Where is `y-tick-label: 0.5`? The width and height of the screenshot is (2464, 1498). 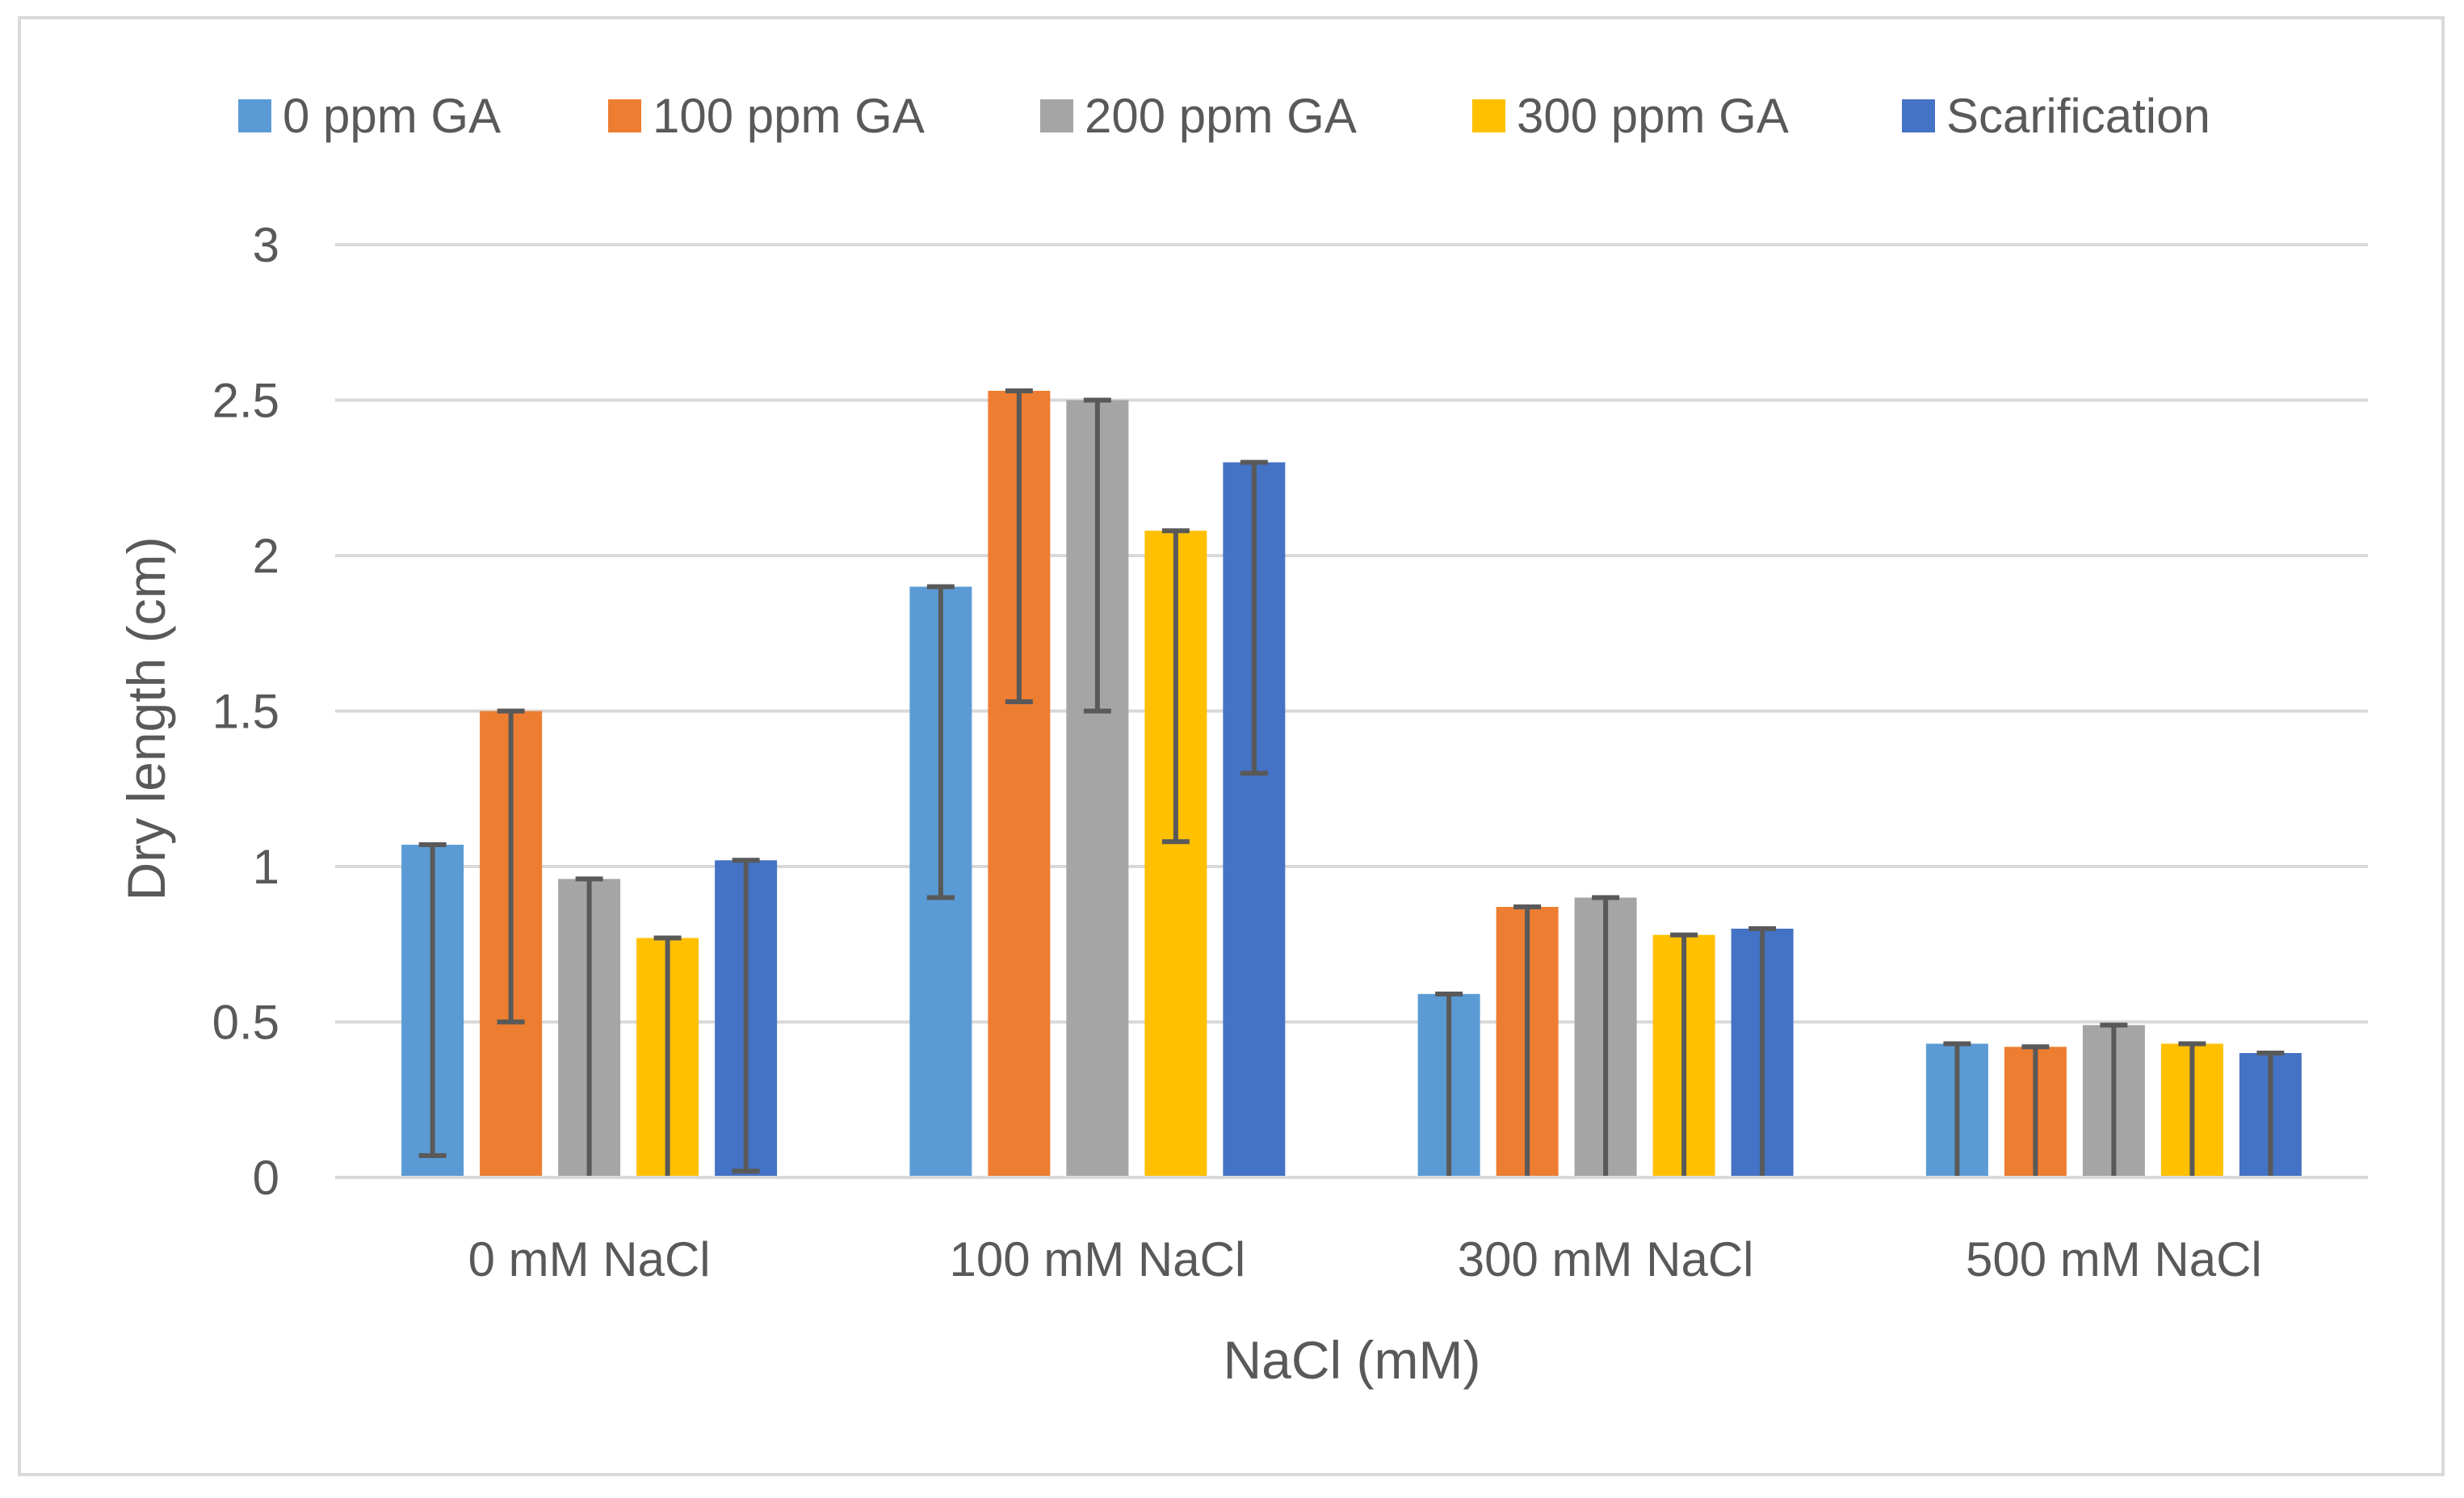 y-tick-label: 0.5 is located at coordinates (246, 1023).